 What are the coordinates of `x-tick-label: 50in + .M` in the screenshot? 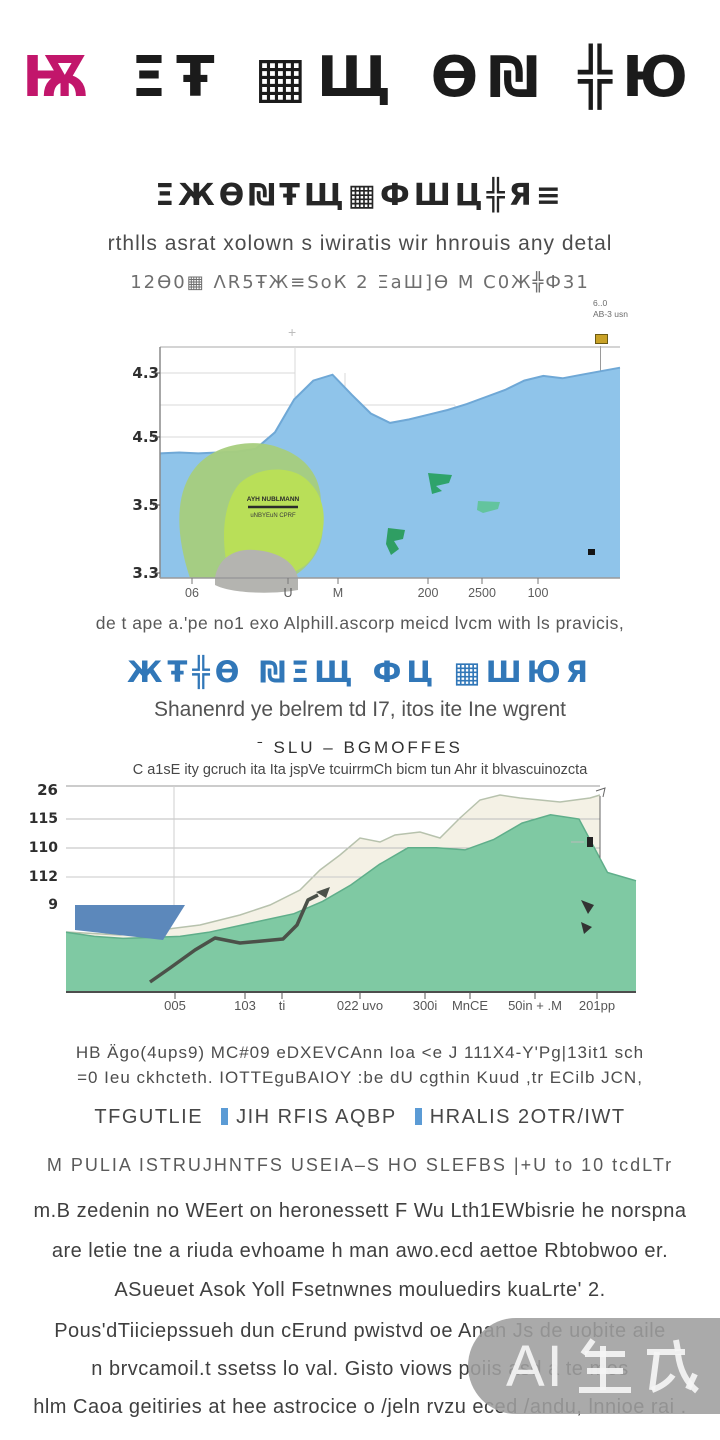 It's located at (535, 1005).